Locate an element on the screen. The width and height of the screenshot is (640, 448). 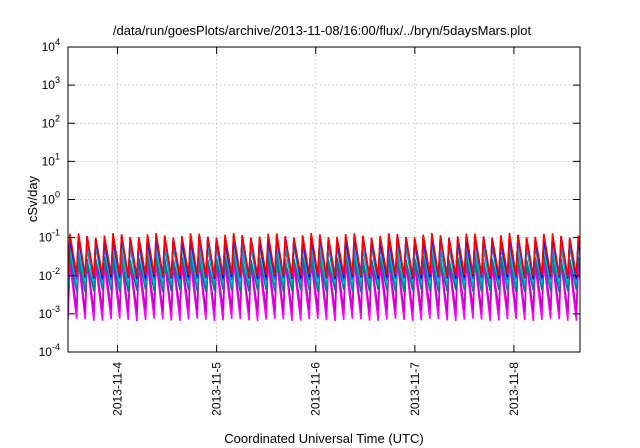
y-tick-label: 10⁻³ is located at coordinates (49, 312).